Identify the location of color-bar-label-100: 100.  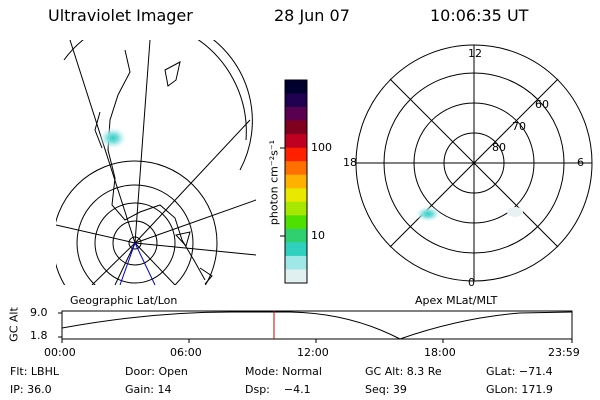
(321, 147).